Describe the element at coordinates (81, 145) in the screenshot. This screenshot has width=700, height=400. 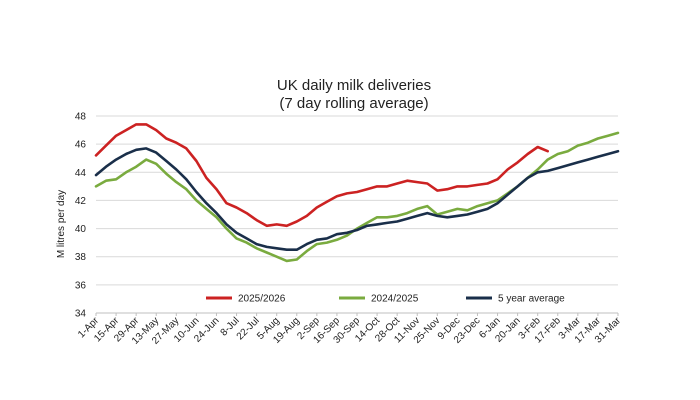
I see `y-tick-label: 46` at that location.